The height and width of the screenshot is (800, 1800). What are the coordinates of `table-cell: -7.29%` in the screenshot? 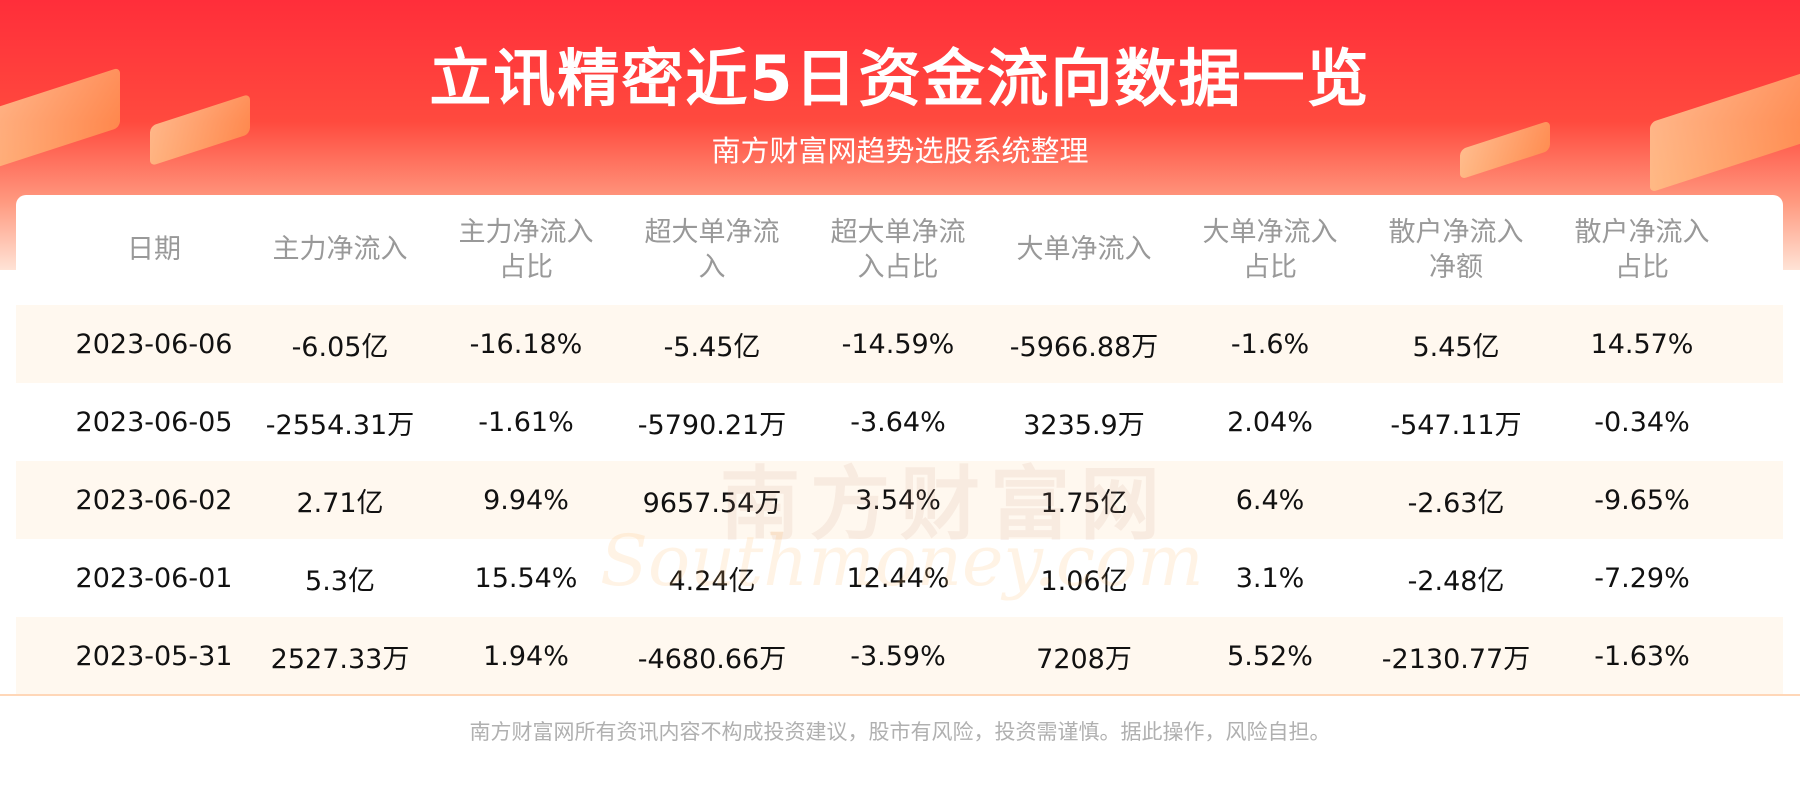 It's located at (1642, 578).